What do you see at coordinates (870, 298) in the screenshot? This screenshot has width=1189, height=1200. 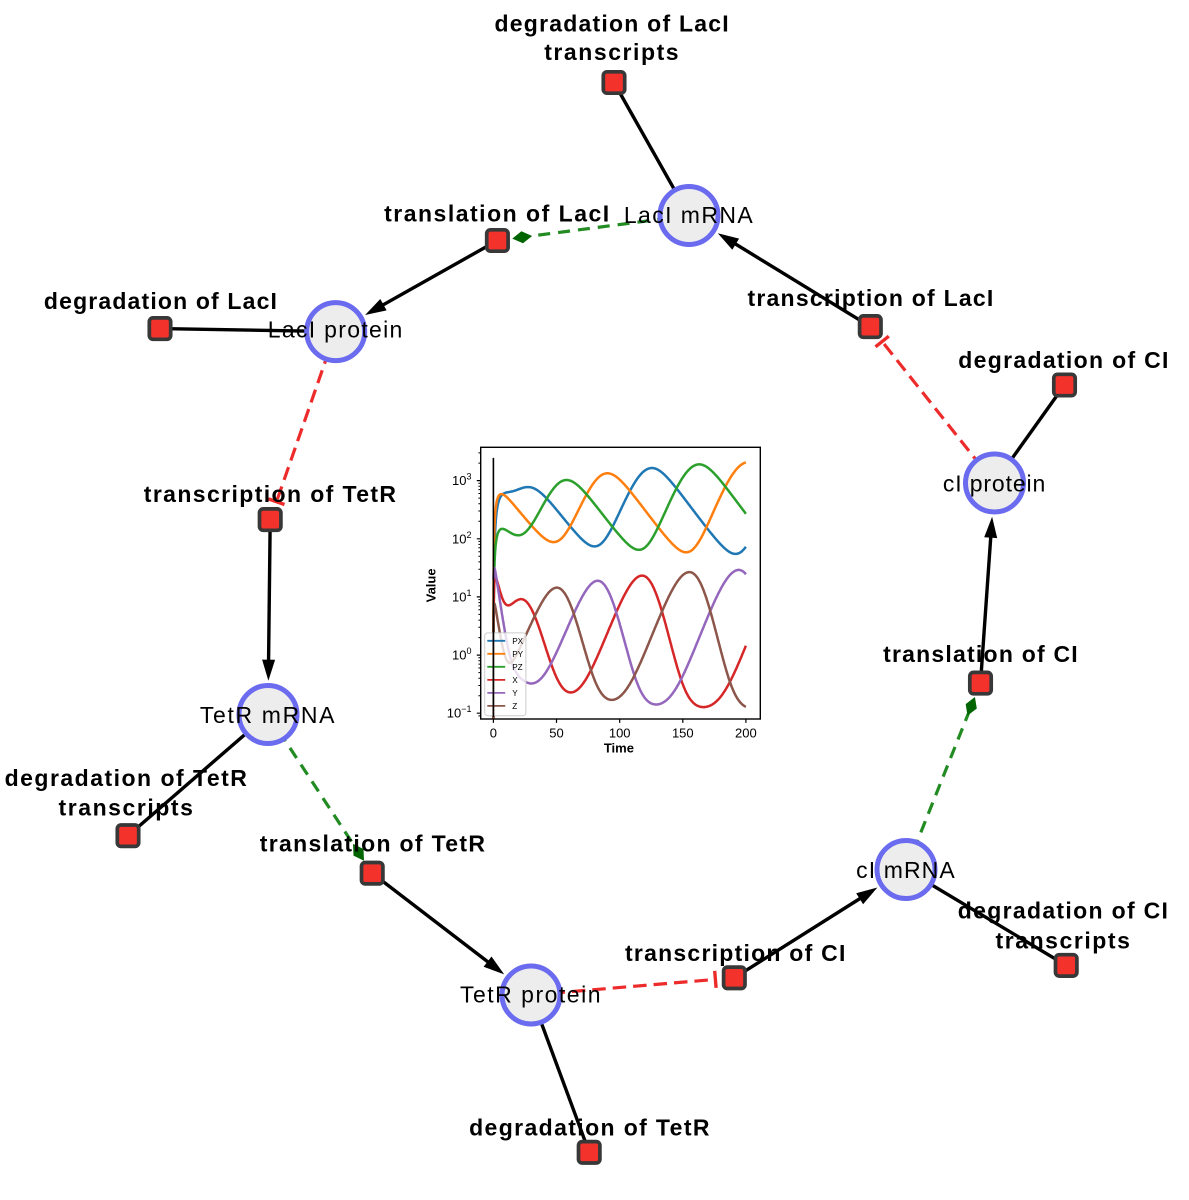 I see `svg-text: transcription of LacI` at bounding box center [870, 298].